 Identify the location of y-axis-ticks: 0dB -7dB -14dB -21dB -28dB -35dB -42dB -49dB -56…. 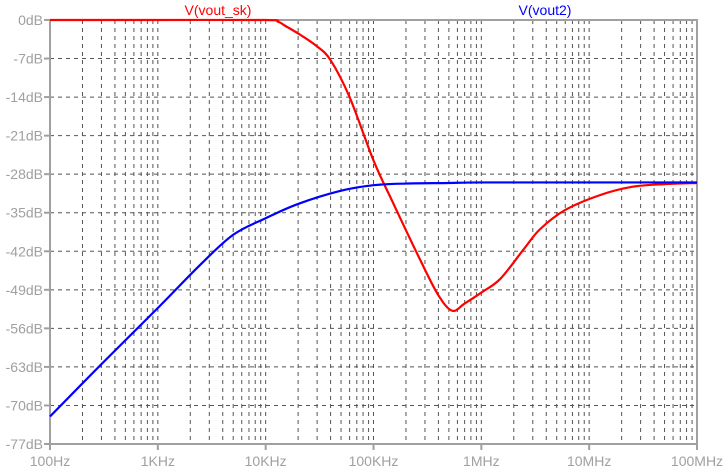
(28, 232).